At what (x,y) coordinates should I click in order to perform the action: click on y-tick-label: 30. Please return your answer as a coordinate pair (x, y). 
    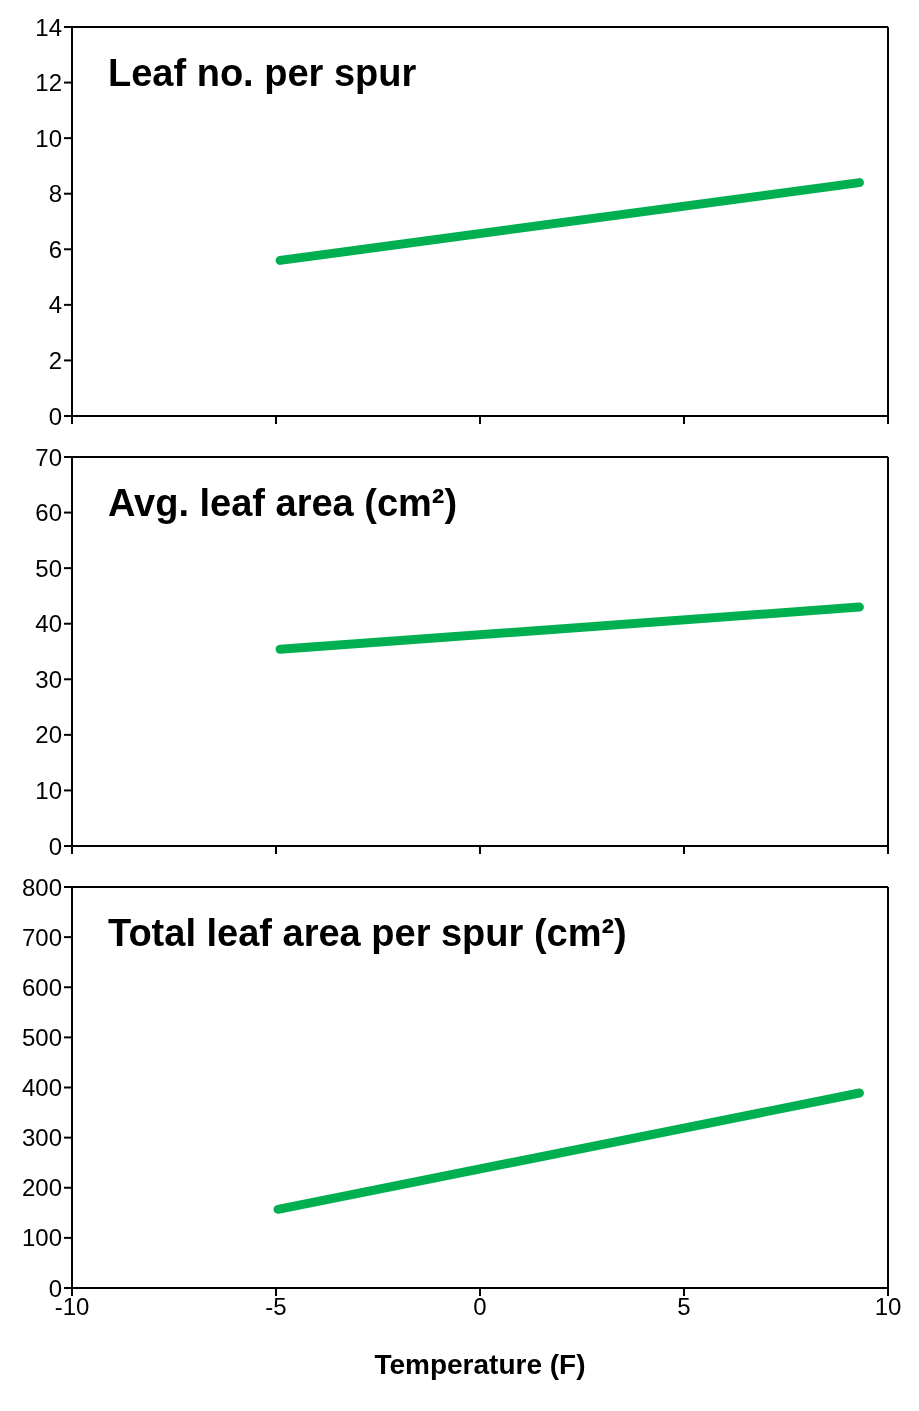
    Looking at the image, I should click on (48, 679).